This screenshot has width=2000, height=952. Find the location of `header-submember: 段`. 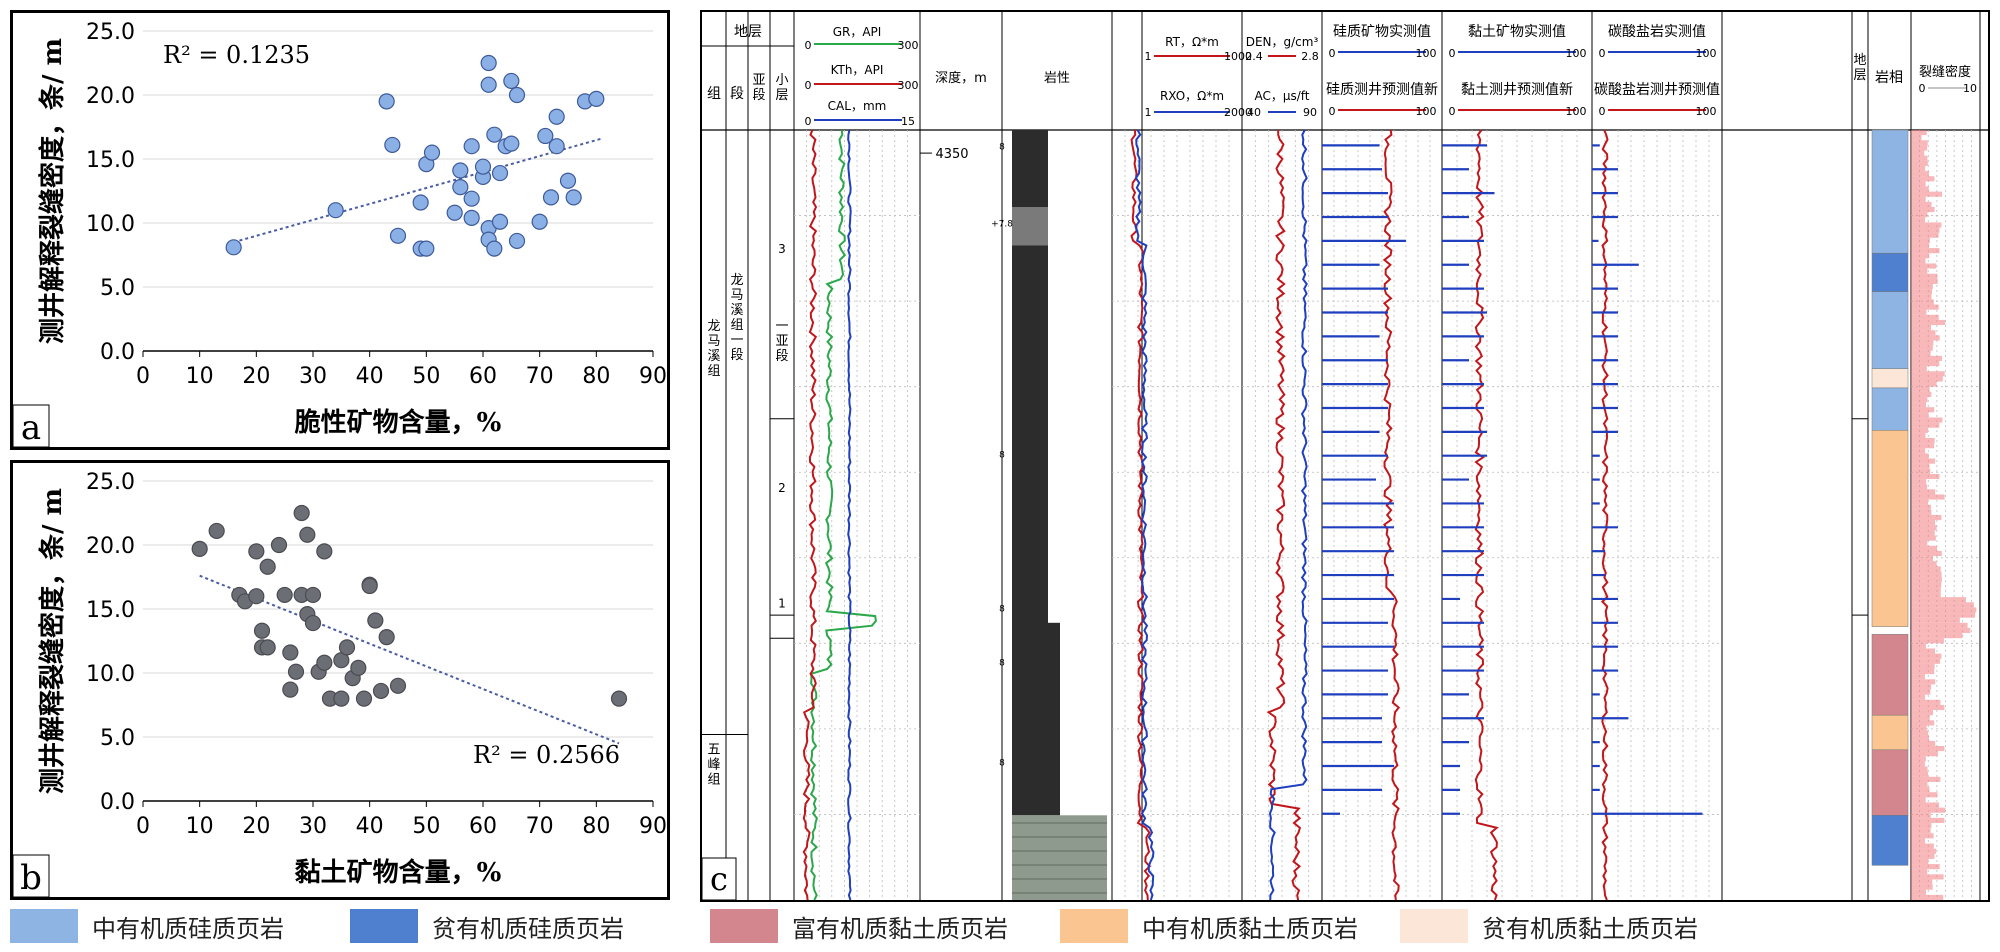

header-submember: 段 is located at coordinates (758, 95).